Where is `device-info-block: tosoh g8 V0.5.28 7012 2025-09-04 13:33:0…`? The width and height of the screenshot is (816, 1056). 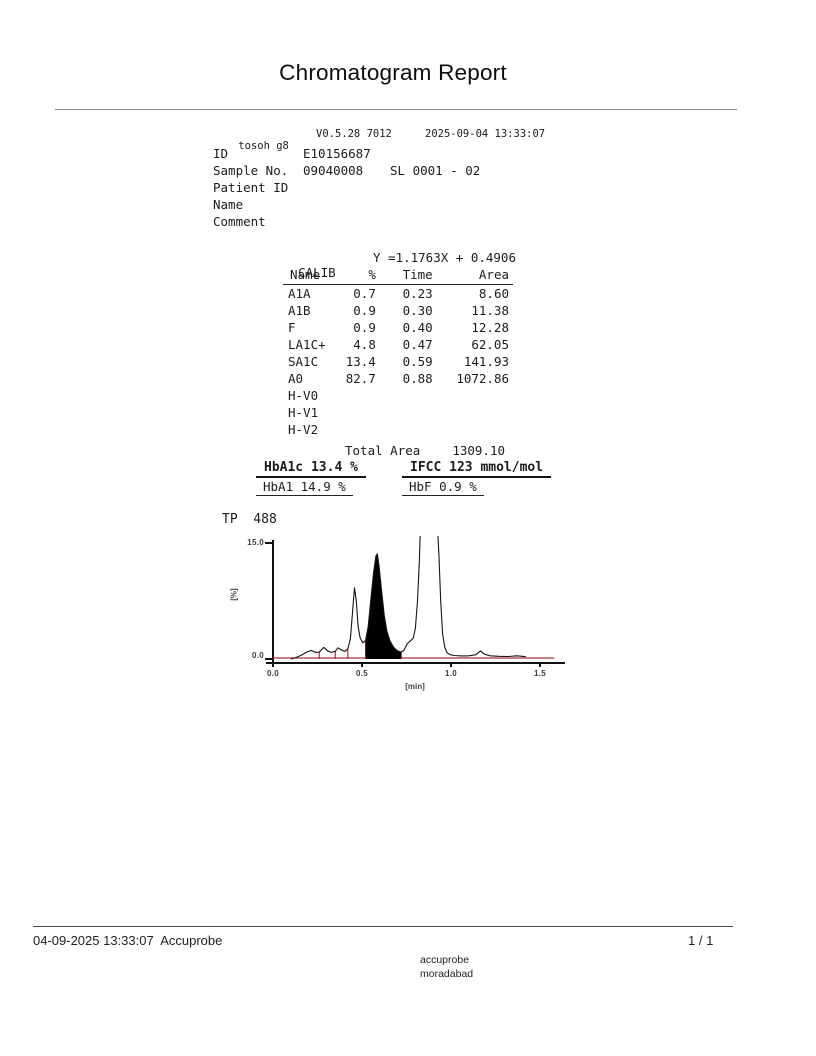 device-info-block: tosoh g8 V0.5.28 7012 2025-09-04 13:33:0… is located at coordinates (393, 194).